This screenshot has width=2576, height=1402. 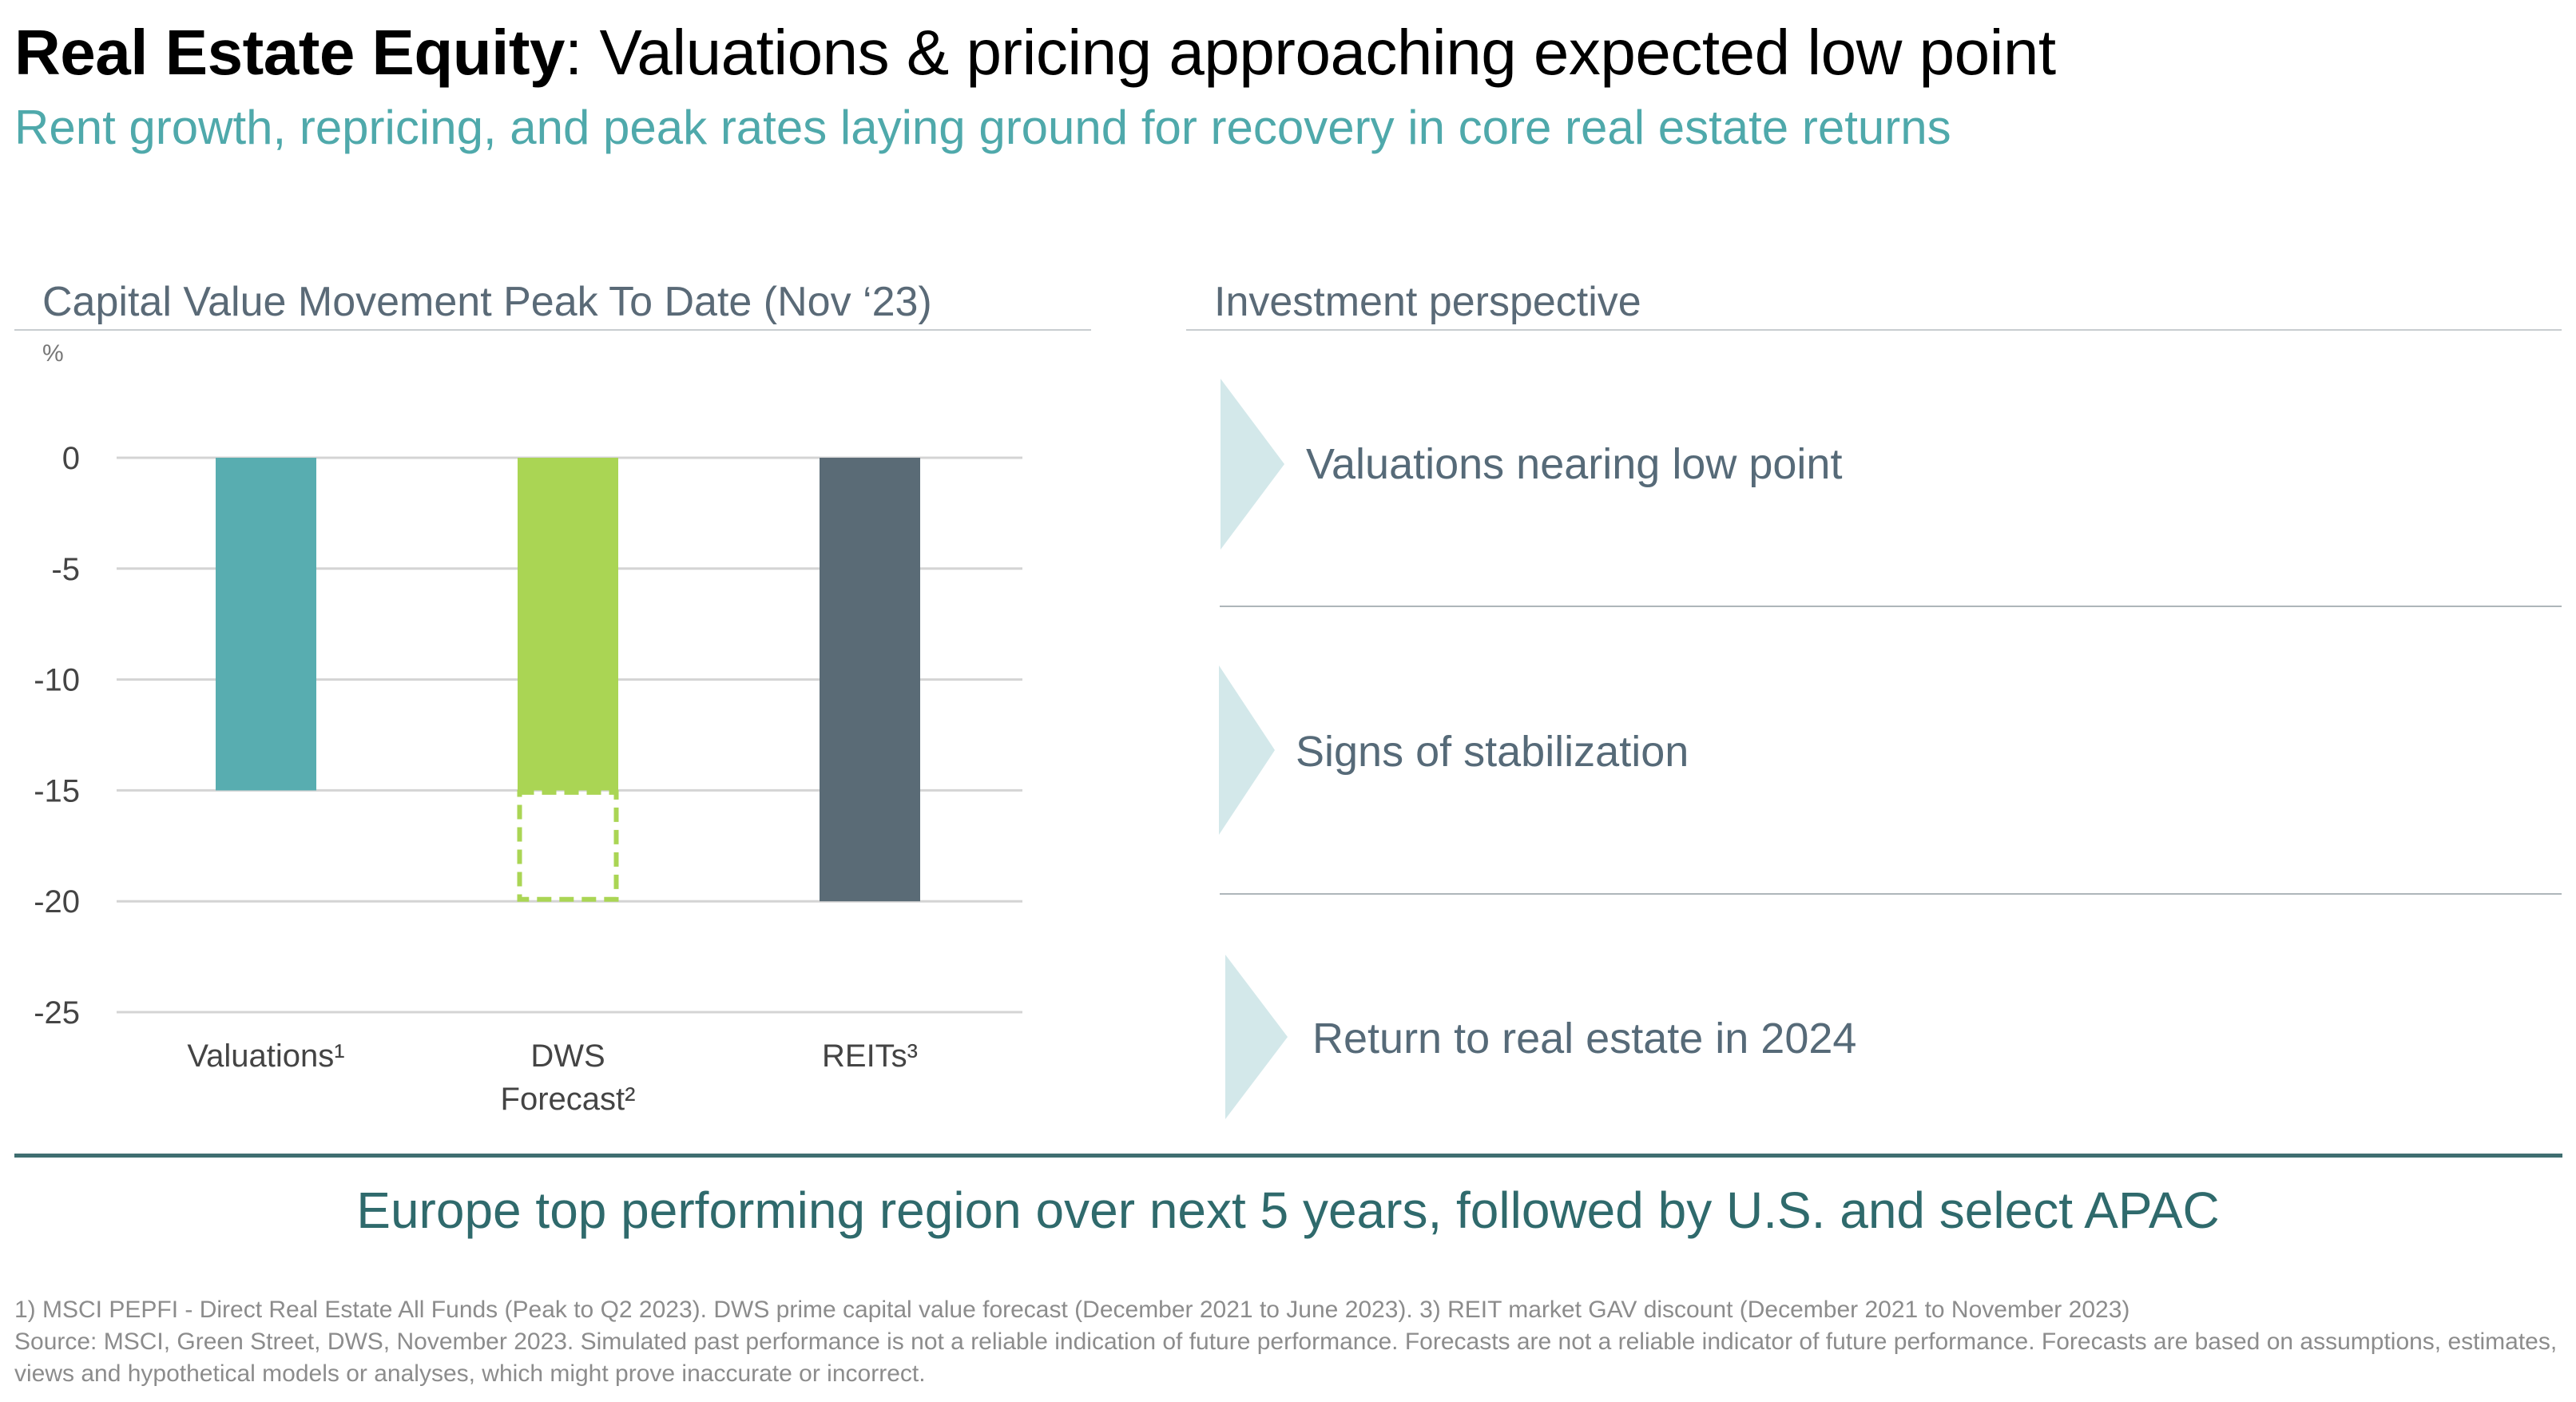 What do you see at coordinates (552, 330) in the screenshot?
I see `chart-panel-rule` at bounding box center [552, 330].